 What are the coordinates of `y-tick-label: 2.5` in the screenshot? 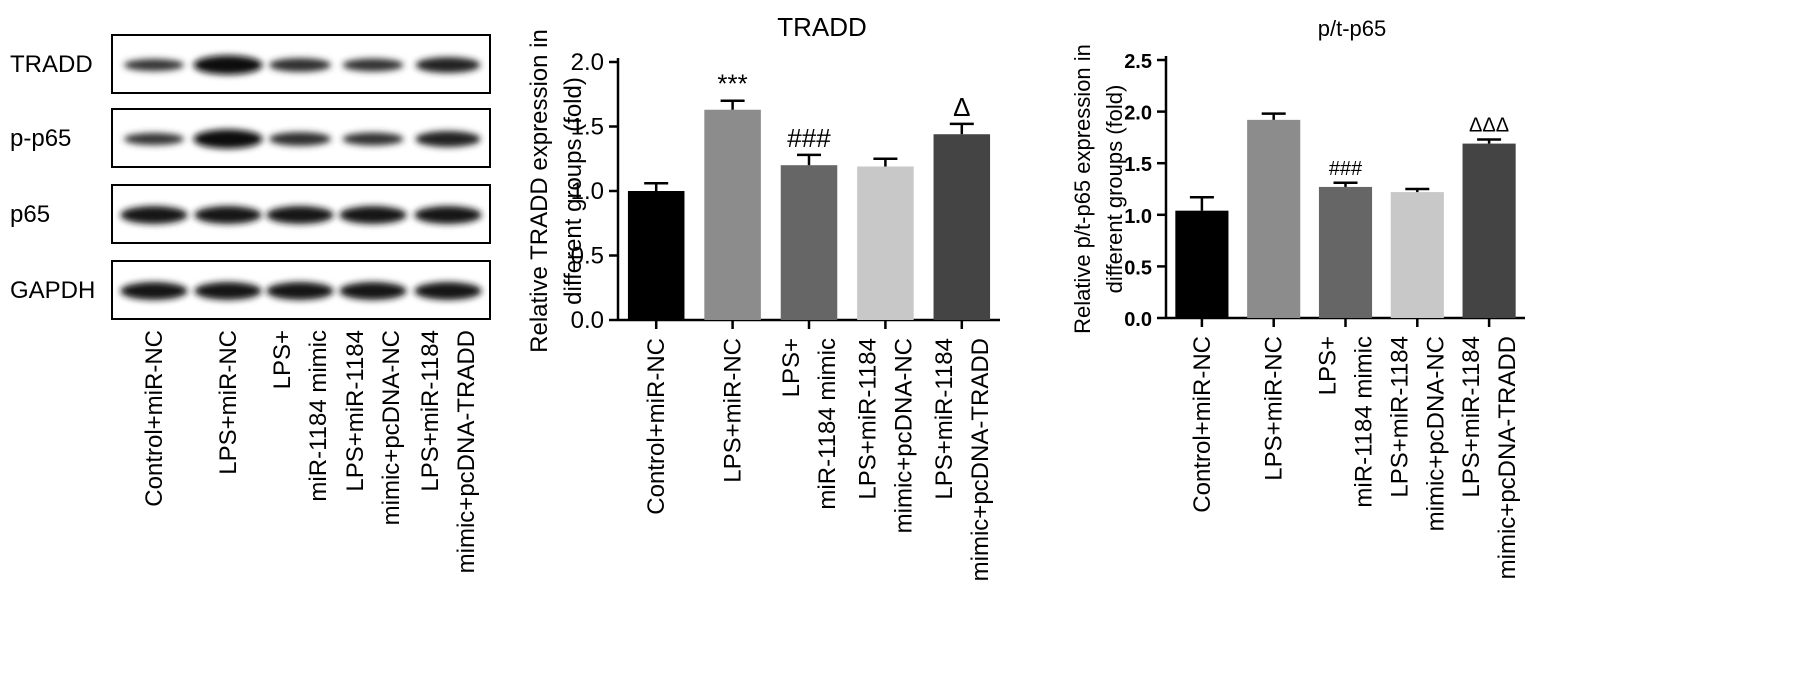 It's located at (1138, 62).